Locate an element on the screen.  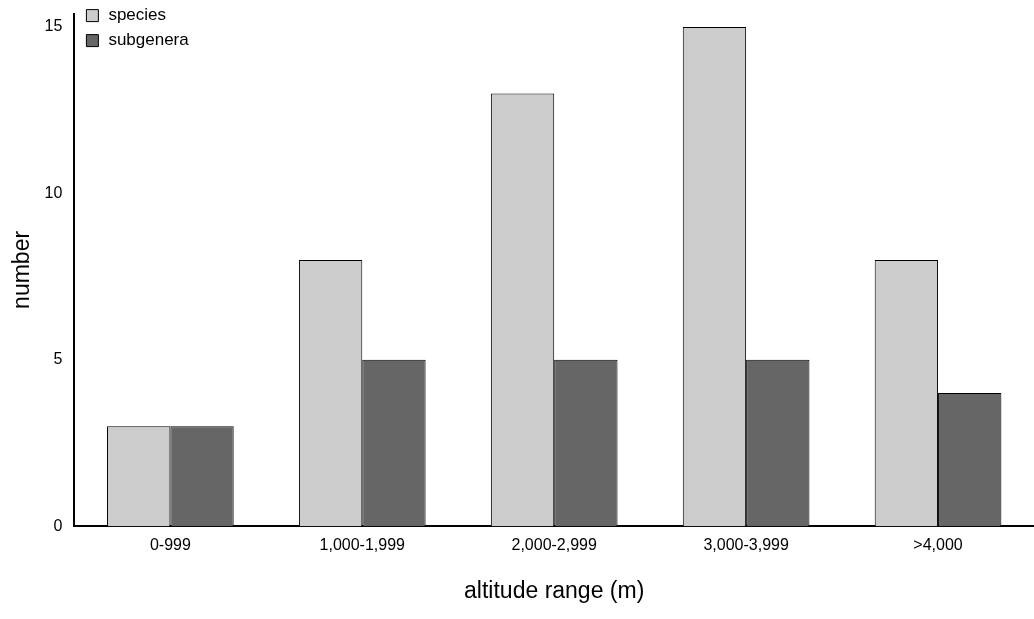
y-tick-label: 0 is located at coordinates (58, 525).